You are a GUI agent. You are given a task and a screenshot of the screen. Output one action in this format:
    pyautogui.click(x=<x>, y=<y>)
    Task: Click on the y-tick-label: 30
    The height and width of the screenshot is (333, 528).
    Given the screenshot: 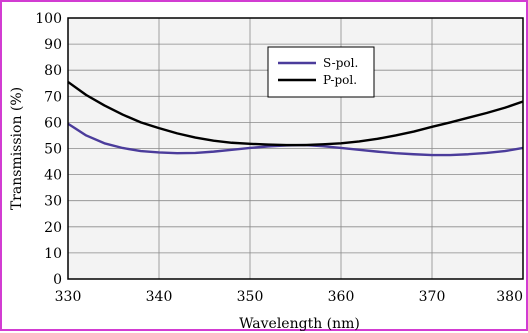 What is the action you would take?
    pyautogui.click(x=53, y=202)
    